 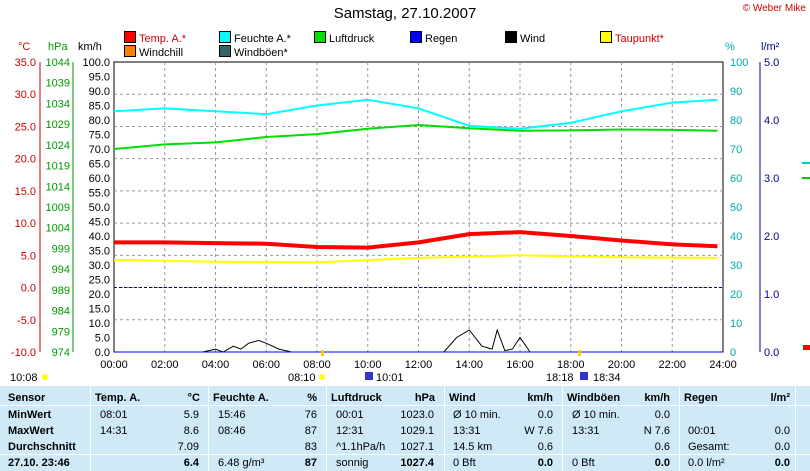 I want to click on gust-text: 13:31, so click(x=586, y=431).